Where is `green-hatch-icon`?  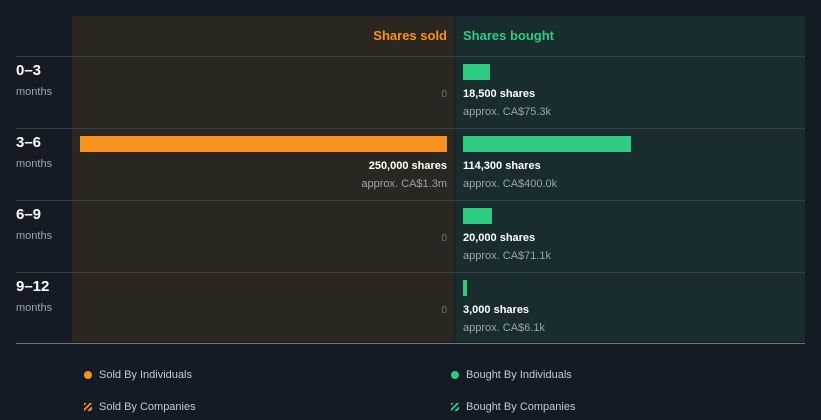 green-hatch-icon is located at coordinates (455, 407).